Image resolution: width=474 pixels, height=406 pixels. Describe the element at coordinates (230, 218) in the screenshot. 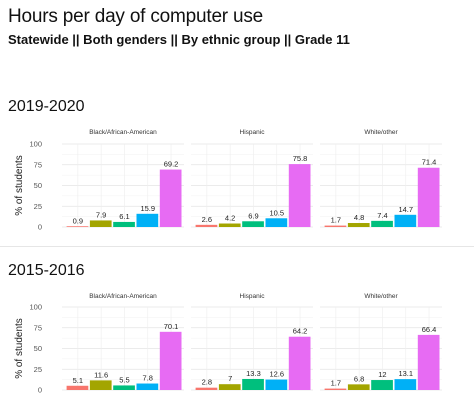

I see `data-label: 4.2` at that location.